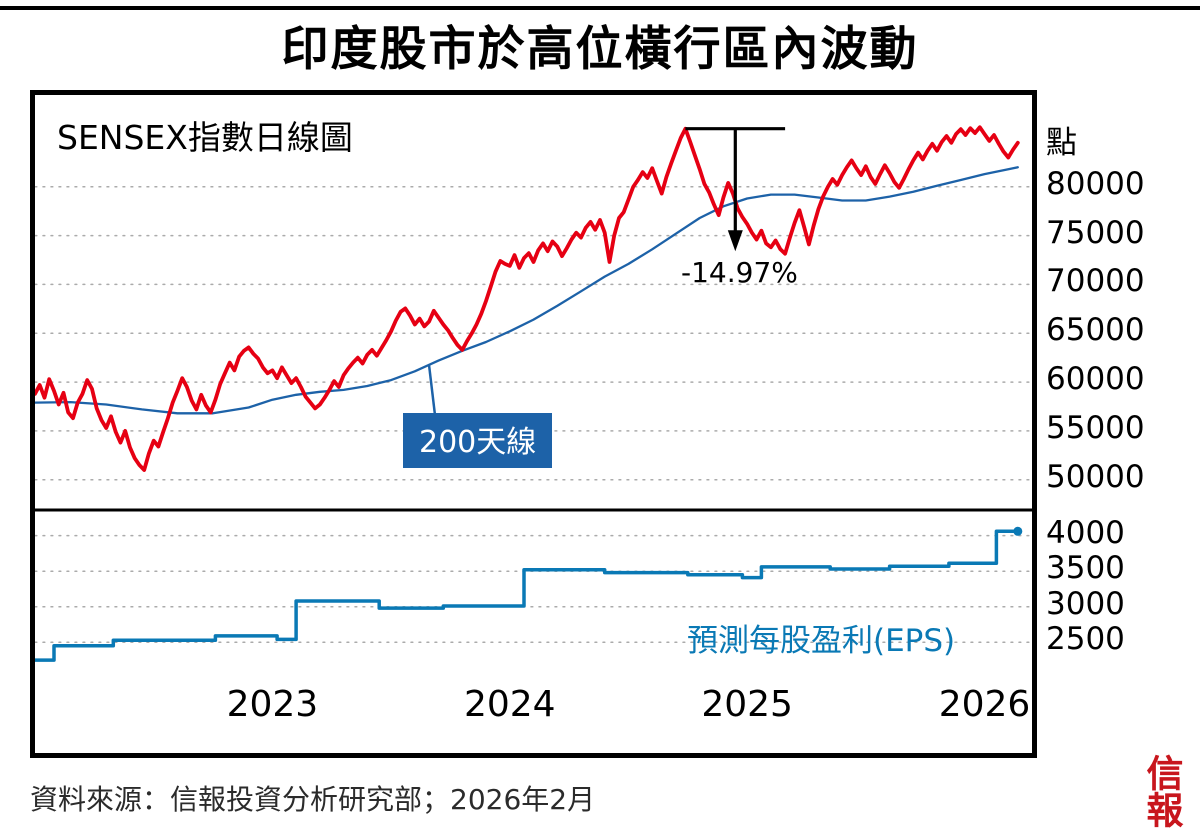  Describe the element at coordinates (313, 799) in the screenshot. I see `source-note: 資料來源：信報投資分析研究部；2026年2月` at that location.